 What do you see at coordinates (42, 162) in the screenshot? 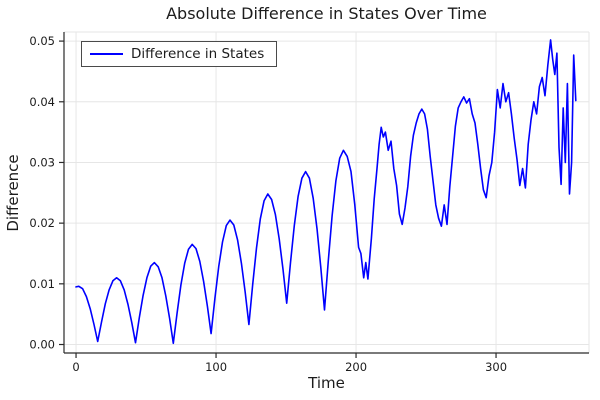
I see `y-tick-label: 0.03` at bounding box center [42, 162].